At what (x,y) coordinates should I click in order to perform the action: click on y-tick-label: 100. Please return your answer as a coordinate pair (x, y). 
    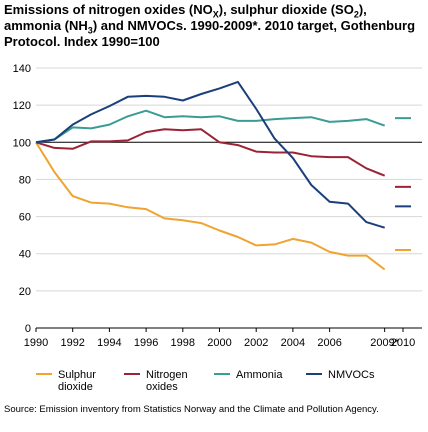
    Looking at the image, I should click on (22, 143).